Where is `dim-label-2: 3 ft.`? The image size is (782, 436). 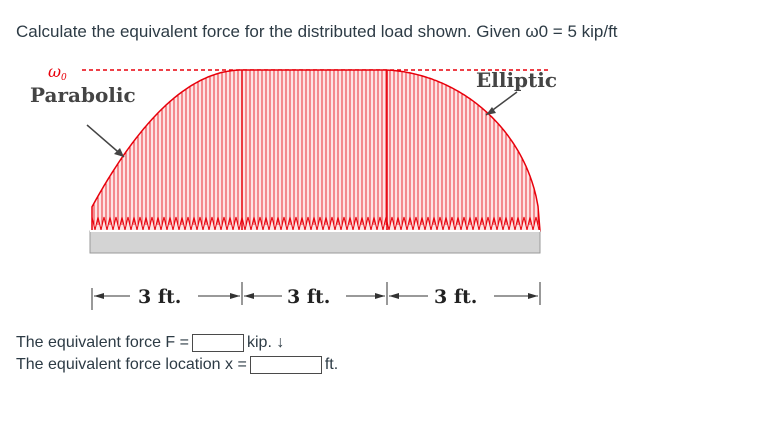
dim-label-2: 3 ft. is located at coordinates (308, 297).